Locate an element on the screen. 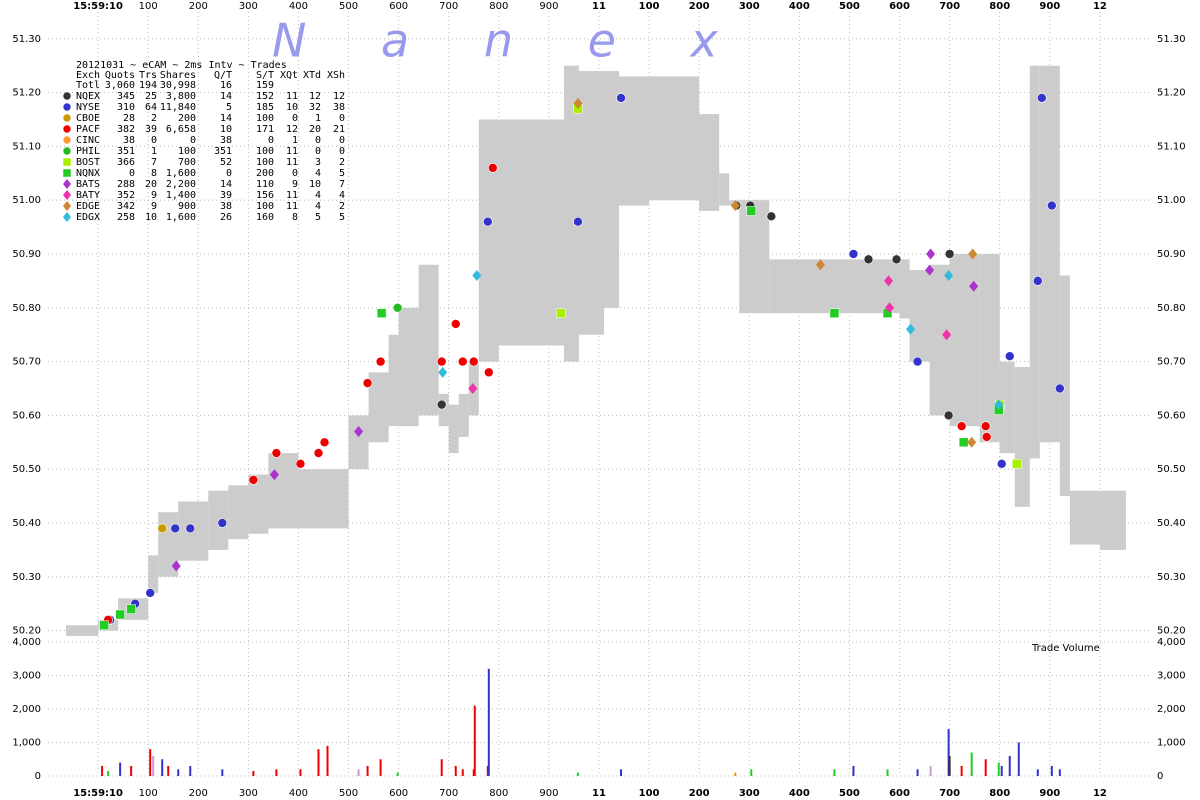 The width and height of the screenshot is (1200, 800). y-tick-label-left: 50.70 is located at coordinates (26, 362).